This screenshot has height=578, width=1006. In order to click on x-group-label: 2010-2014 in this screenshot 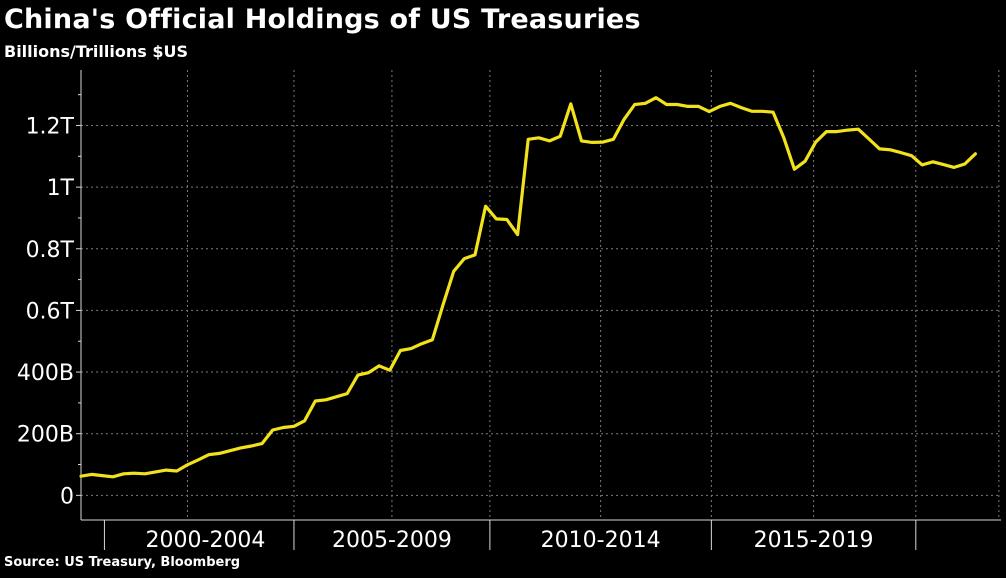, I will do `click(601, 540)`.